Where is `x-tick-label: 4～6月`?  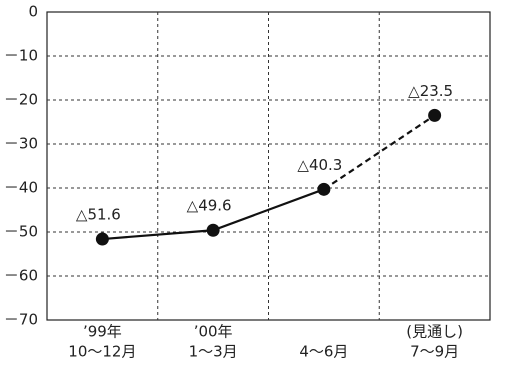 x-tick-label: 4～6月 is located at coordinates (323, 352).